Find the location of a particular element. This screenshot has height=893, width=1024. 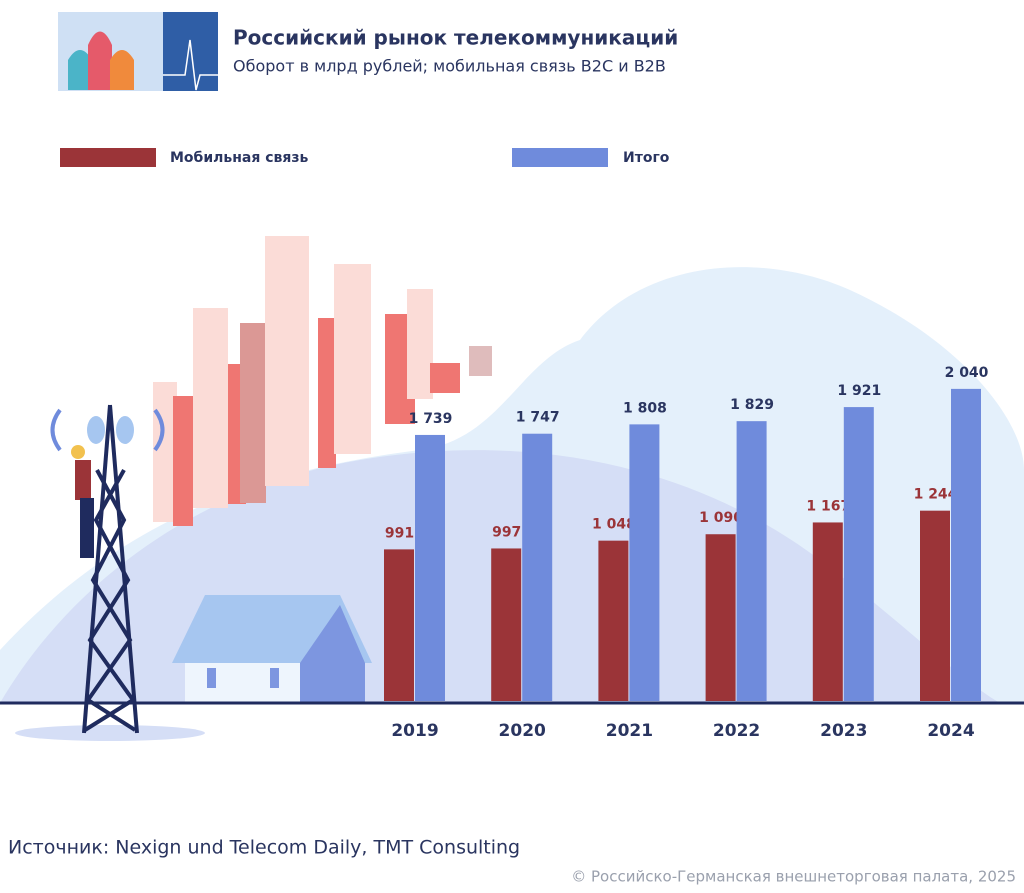

value-label: 991 is located at coordinates (399, 533).